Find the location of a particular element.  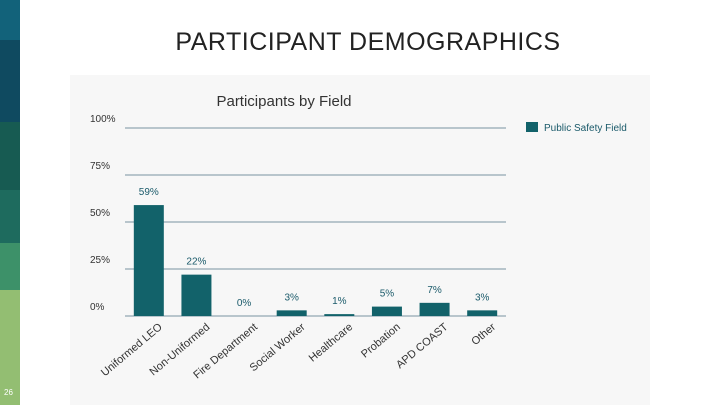

x-tick-label: Other is located at coordinates (483, 334).